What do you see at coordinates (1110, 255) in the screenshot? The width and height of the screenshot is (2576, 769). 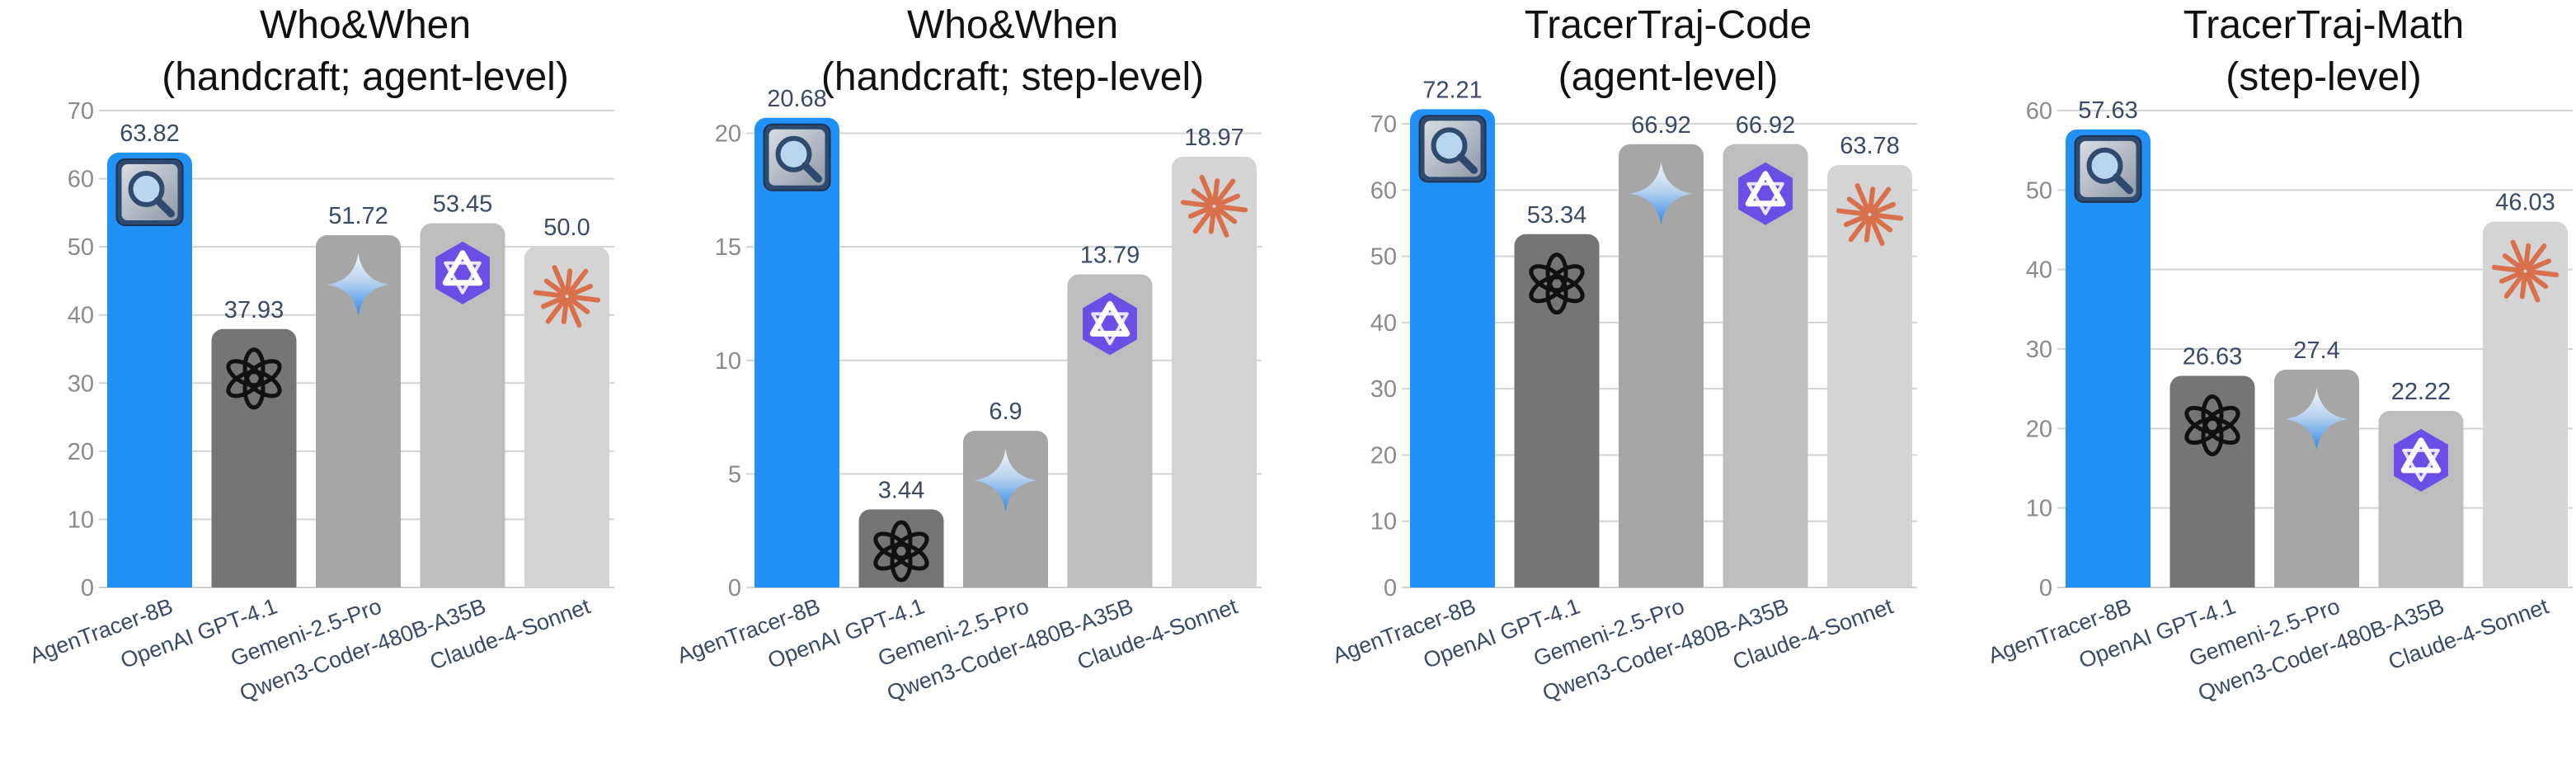 I see `data-label: 13.79` at bounding box center [1110, 255].